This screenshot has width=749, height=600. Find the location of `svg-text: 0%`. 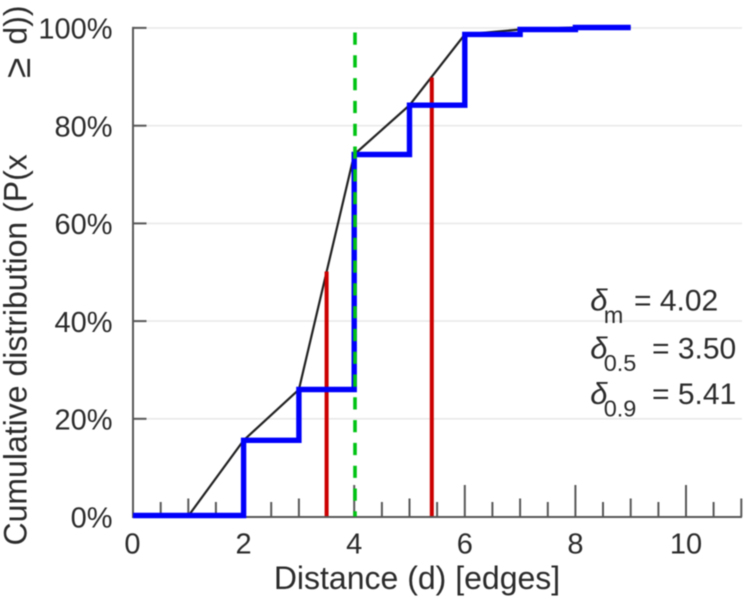

svg-text: 0% is located at coordinates (92, 518).